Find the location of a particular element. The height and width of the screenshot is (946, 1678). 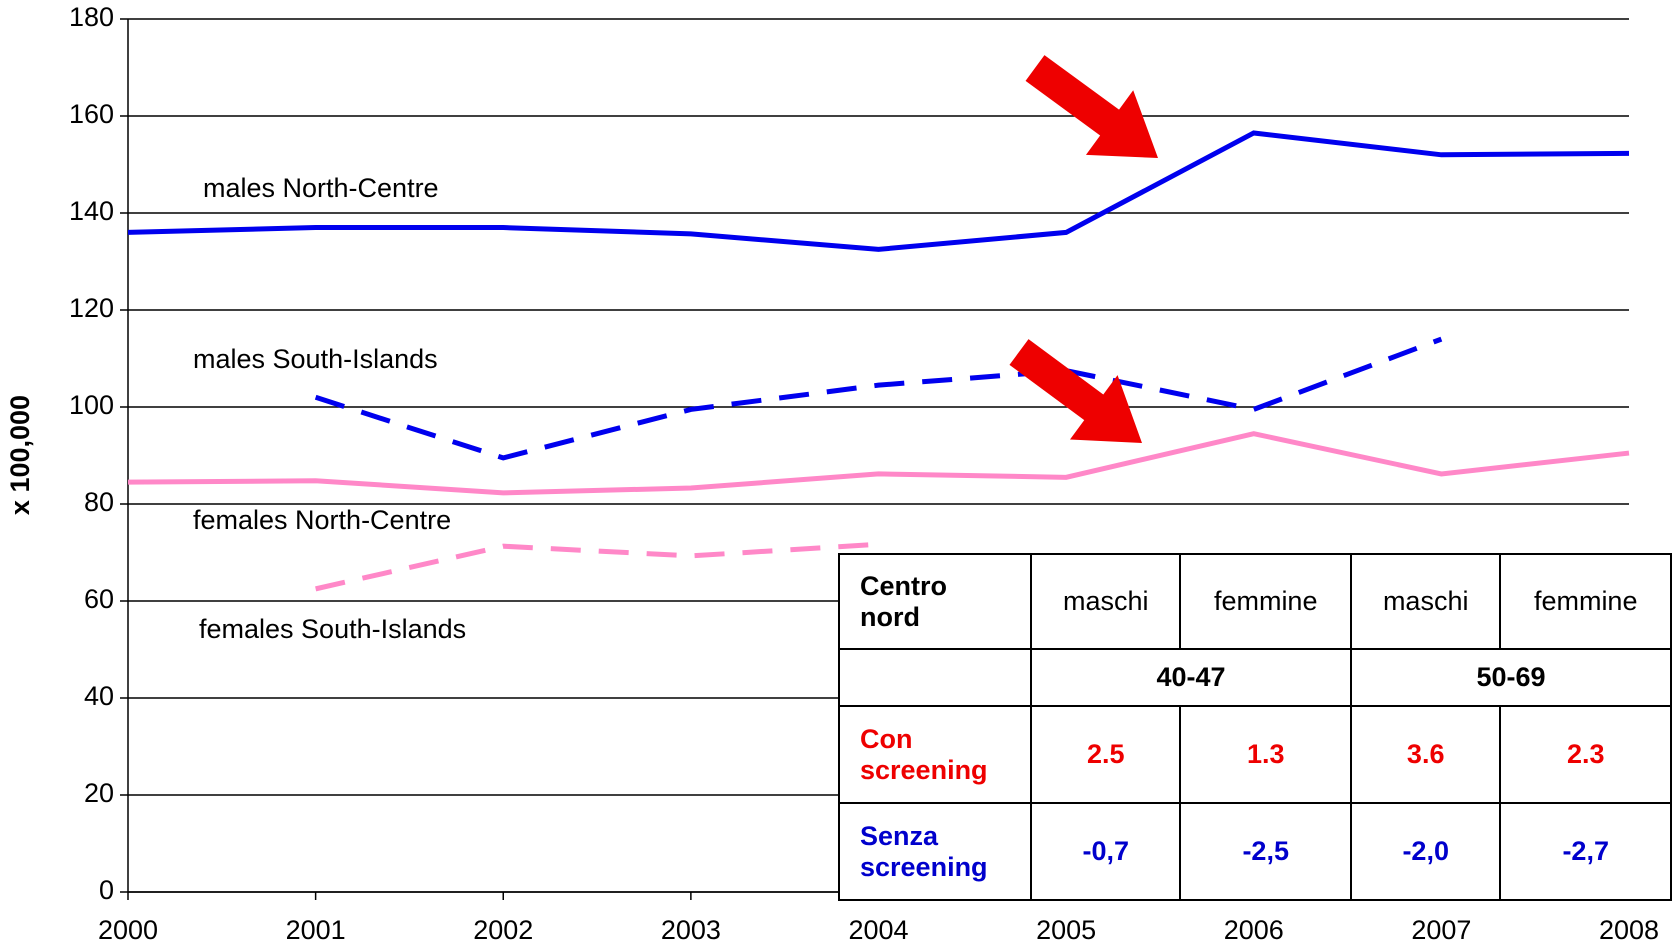

y-tick-label: 140 is located at coordinates (91, 211).